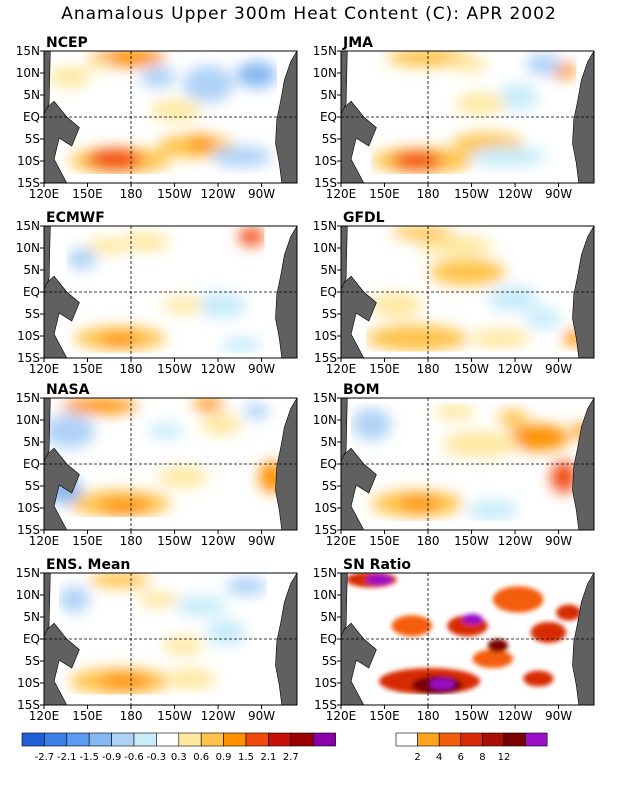  I want to click on colorbar-level-label: -0.6, so click(134, 757).